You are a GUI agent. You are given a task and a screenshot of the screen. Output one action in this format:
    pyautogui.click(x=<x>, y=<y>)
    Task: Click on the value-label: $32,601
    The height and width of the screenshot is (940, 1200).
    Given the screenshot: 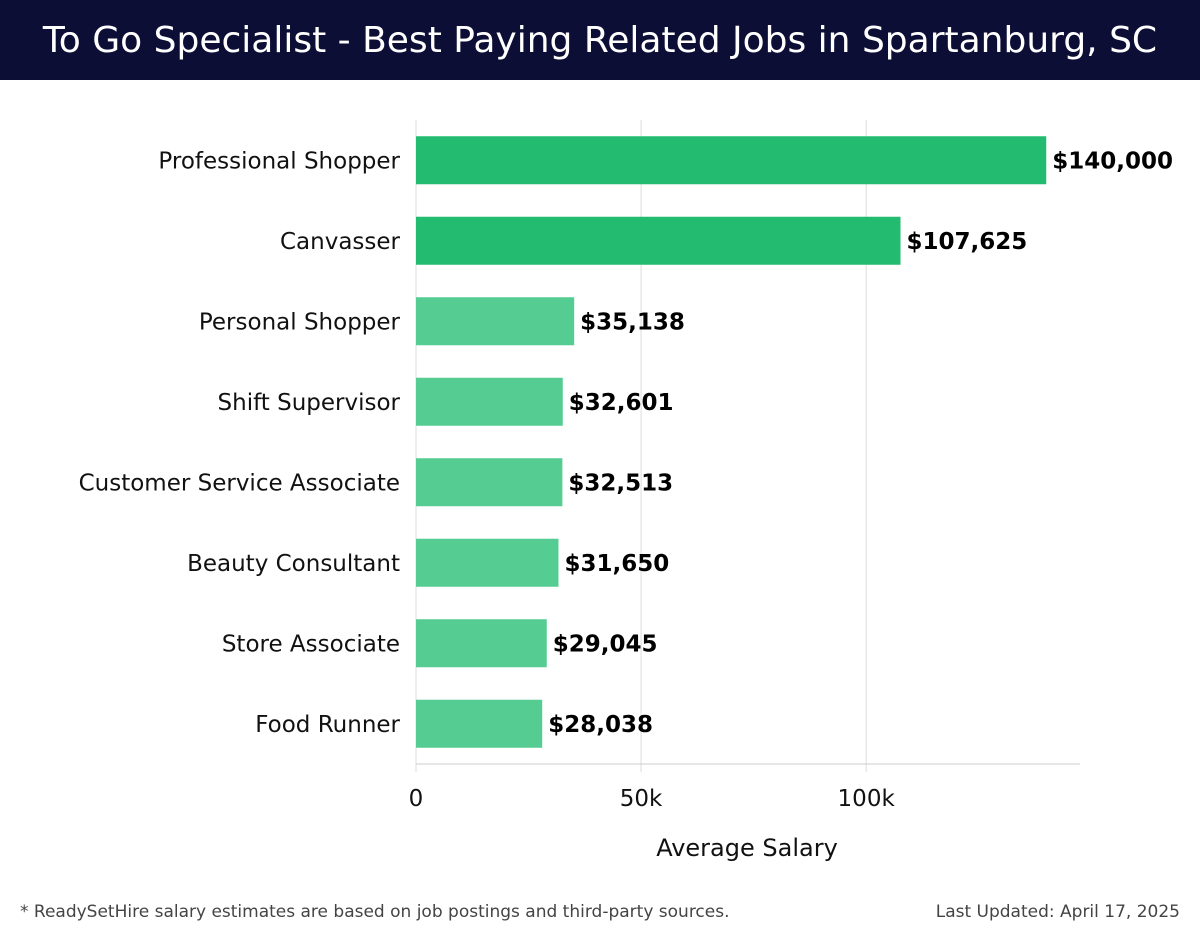 What is the action you would take?
    pyautogui.click(x=621, y=403)
    